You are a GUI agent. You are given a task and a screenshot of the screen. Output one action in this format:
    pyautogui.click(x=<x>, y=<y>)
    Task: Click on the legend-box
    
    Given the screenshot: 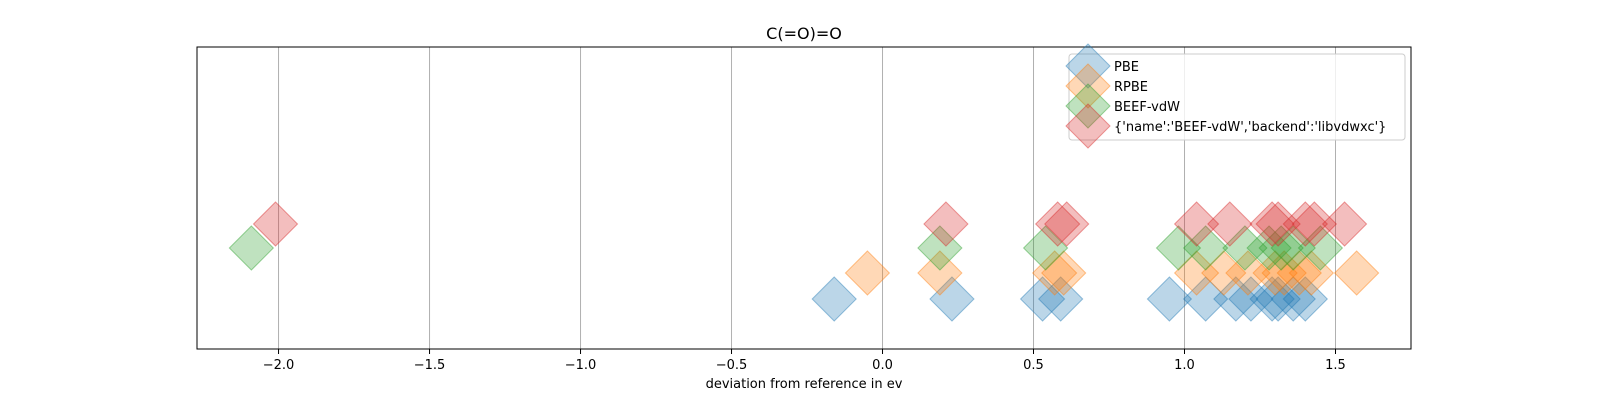 What is the action you would take?
    pyautogui.click(x=1237, y=97)
    